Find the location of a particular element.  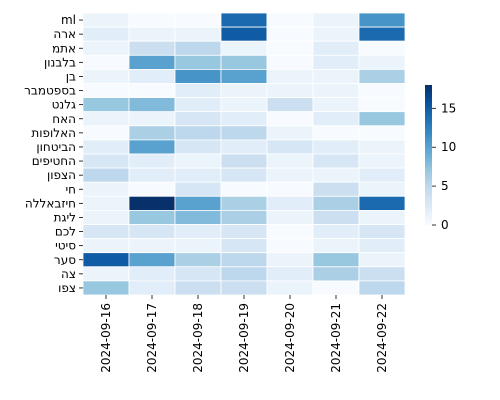

y-tick-label: אתמ is located at coordinates (64, 48).